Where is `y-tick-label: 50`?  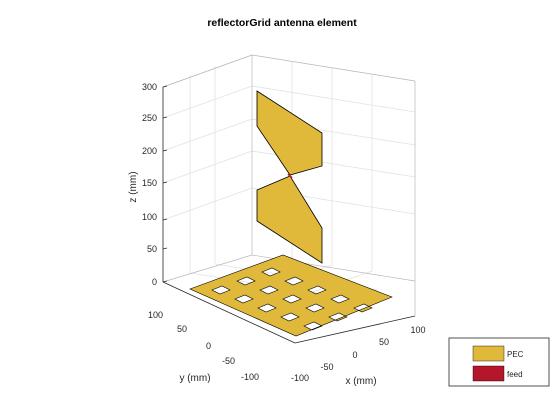 y-tick-label: 50 is located at coordinates (182, 329).